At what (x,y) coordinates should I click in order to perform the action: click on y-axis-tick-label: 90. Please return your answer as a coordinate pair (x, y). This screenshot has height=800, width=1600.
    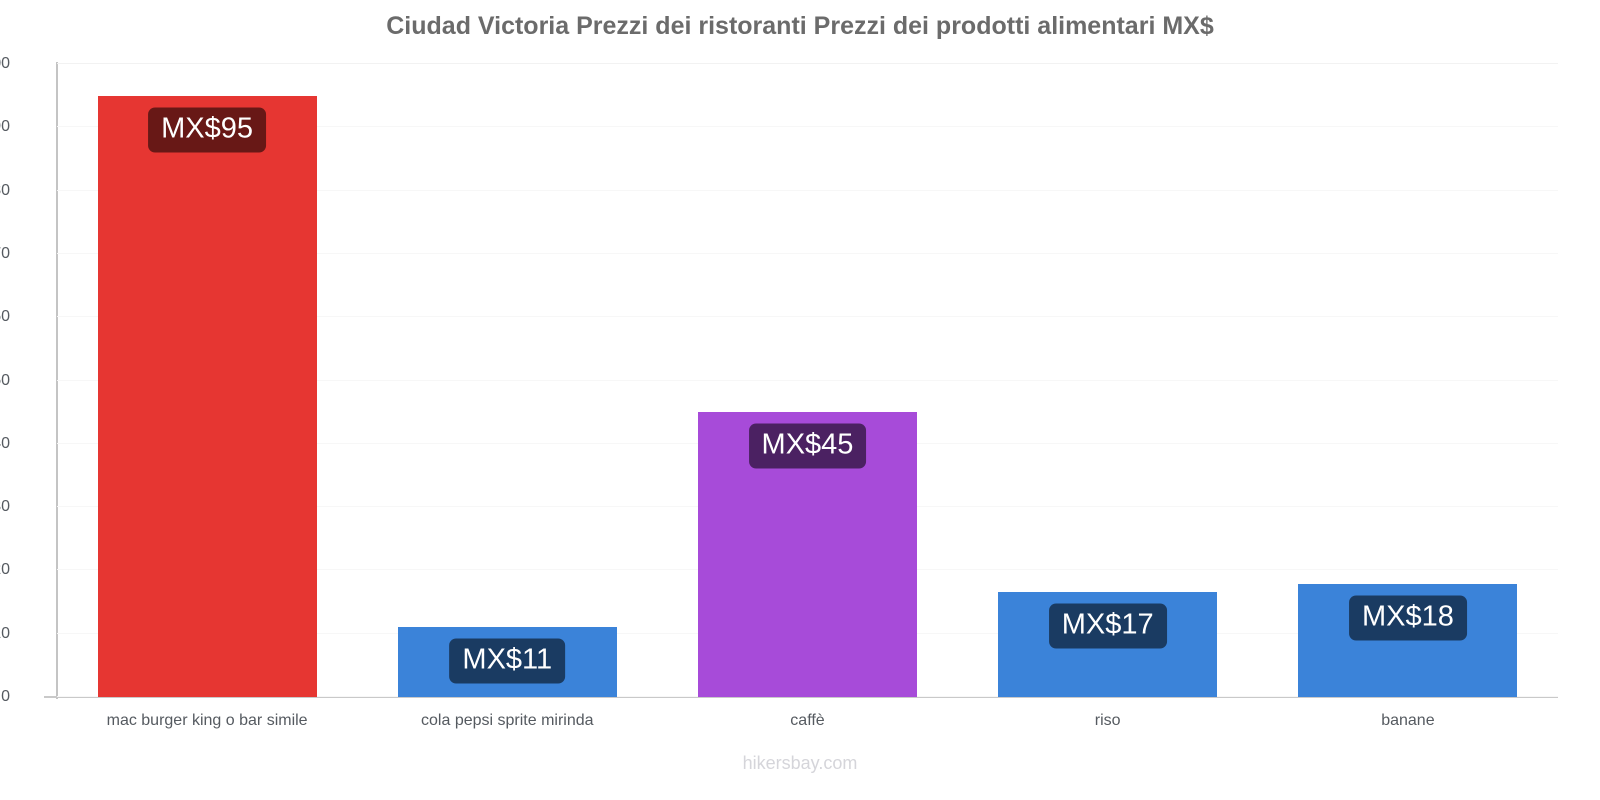
    Looking at the image, I should click on (5, 127).